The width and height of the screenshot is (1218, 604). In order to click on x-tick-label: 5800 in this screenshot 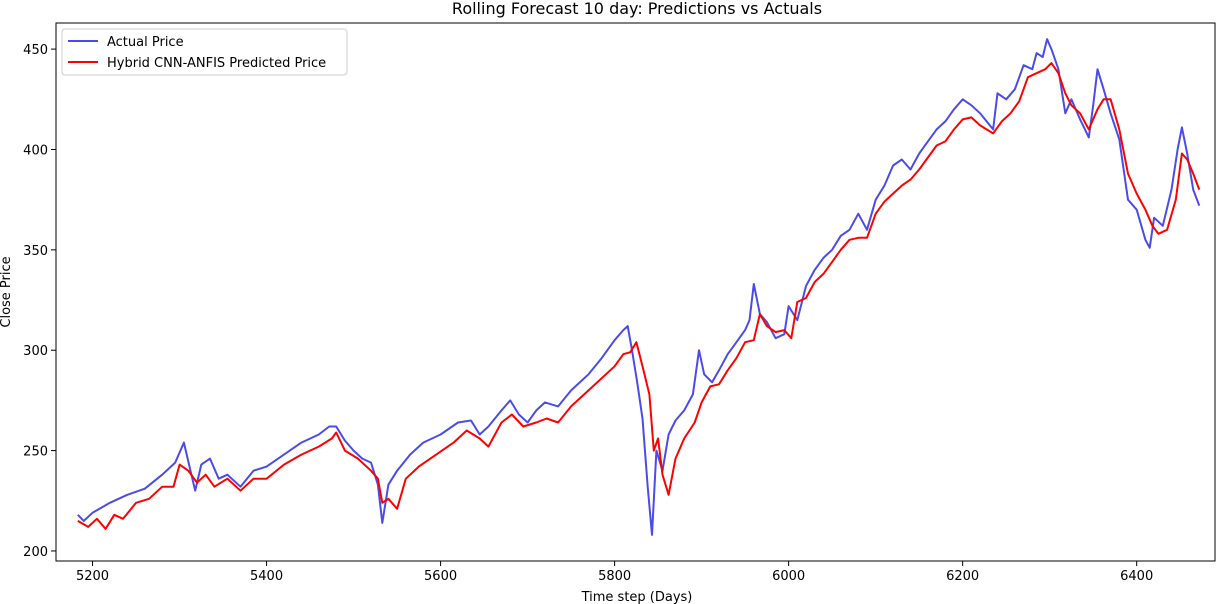, I will do `click(614, 576)`.